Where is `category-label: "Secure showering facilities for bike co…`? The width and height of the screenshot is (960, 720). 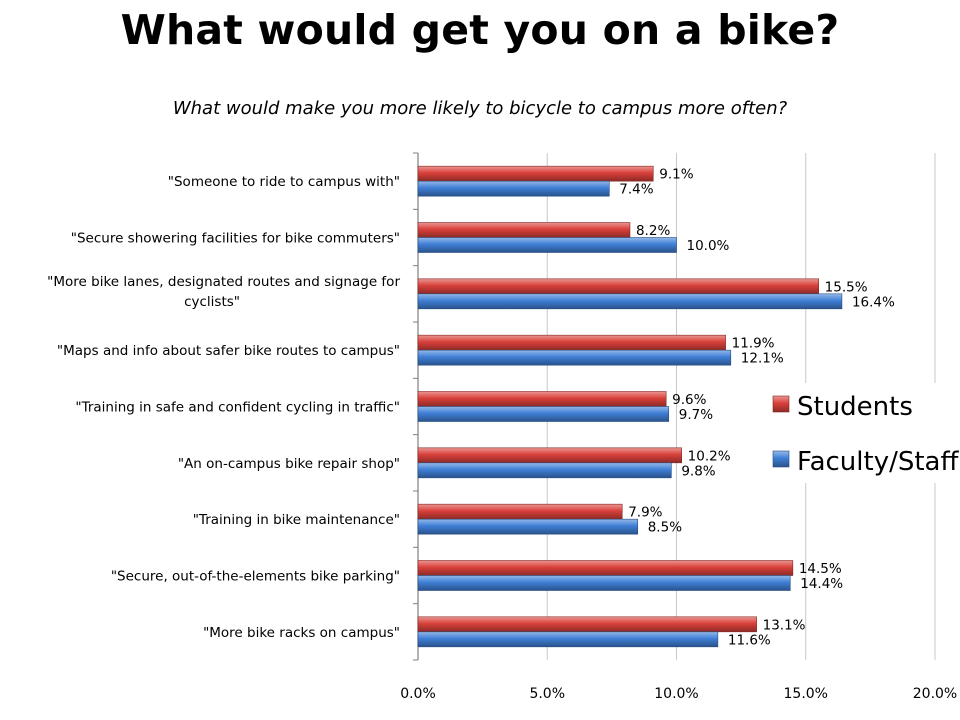 category-label: "Secure showering facilities for bike co… is located at coordinates (235, 239).